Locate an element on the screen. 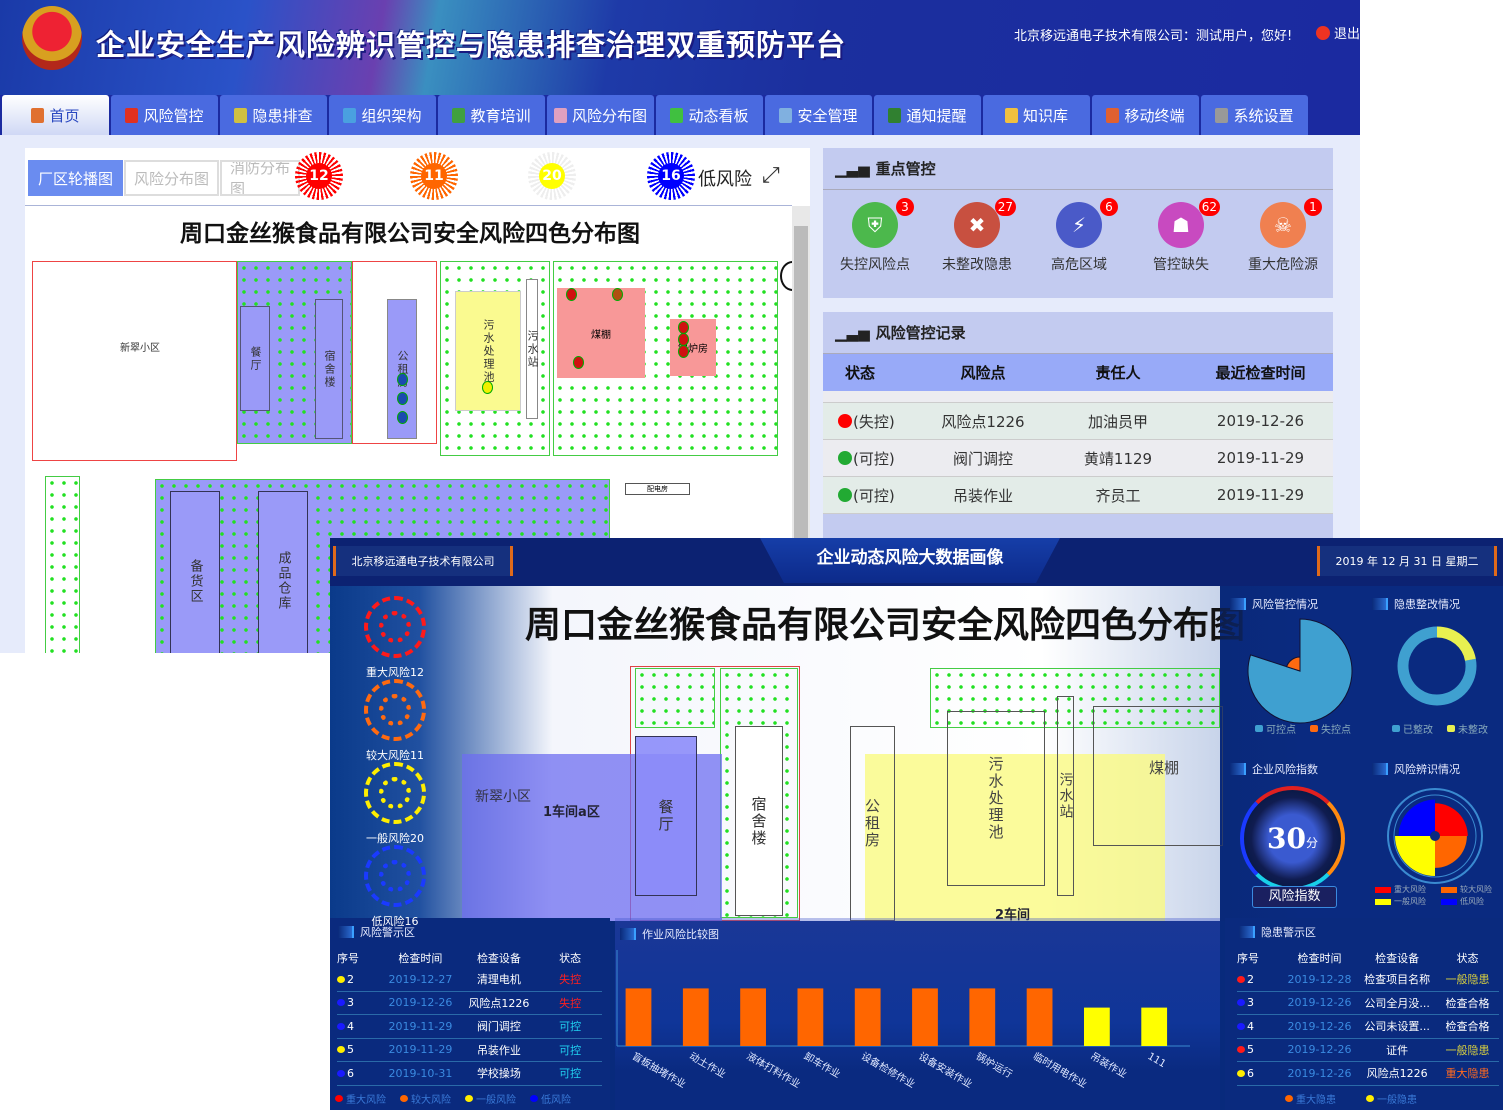 The width and height of the screenshot is (1503, 1110). risk-warning-legend: 重大风险 较大风险 一般风险 低风险 is located at coordinates (453, 1098).